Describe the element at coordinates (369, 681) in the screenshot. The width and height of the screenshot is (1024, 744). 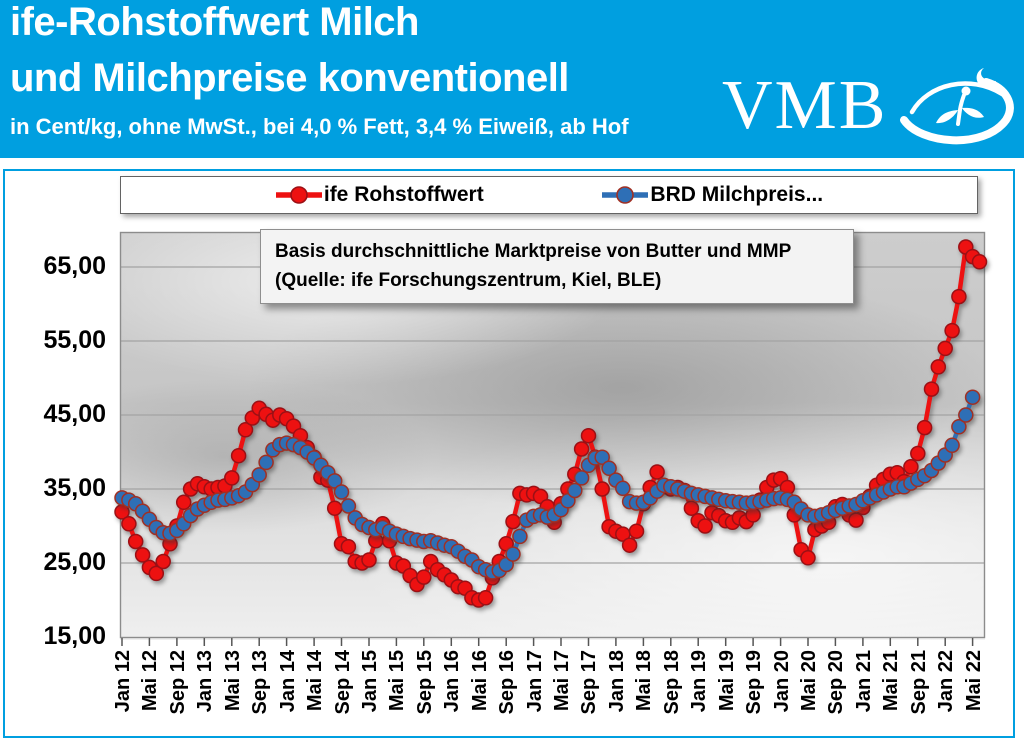
I see `x-axis-label: Jan 15` at that location.